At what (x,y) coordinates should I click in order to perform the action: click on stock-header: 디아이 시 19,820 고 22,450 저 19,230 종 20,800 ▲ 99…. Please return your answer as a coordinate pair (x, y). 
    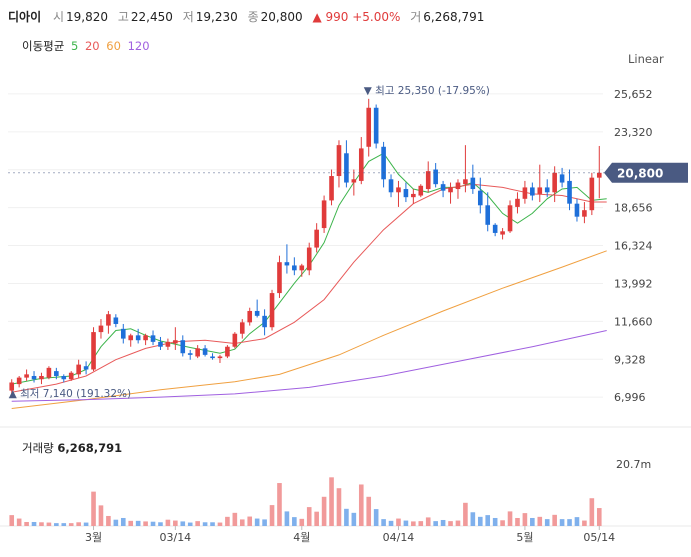
    Looking at the image, I should click on (249, 16).